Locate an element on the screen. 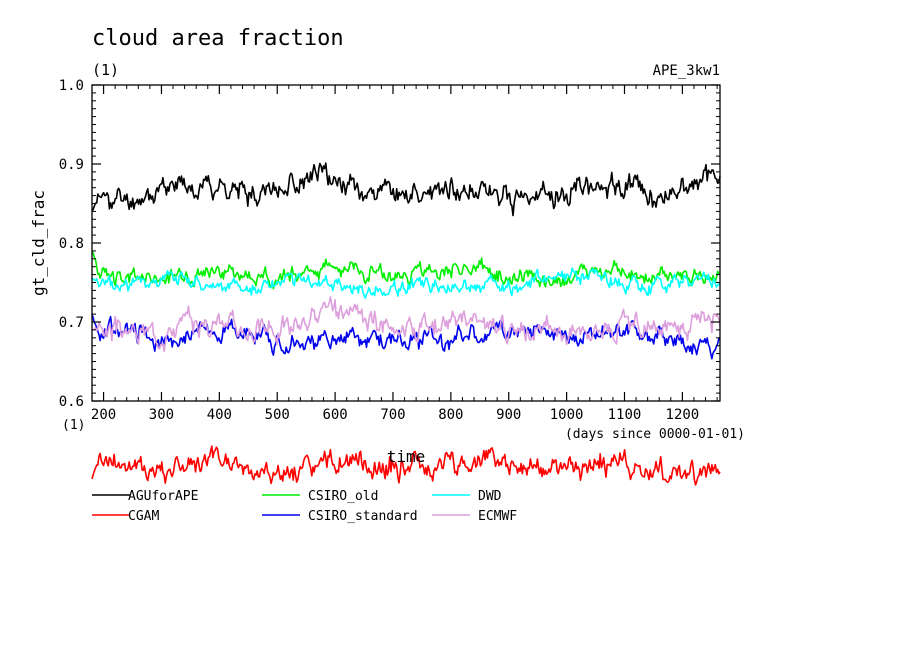 This screenshot has height=654, width=904. y-tick-label: 0.6 is located at coordinates (71, 402).